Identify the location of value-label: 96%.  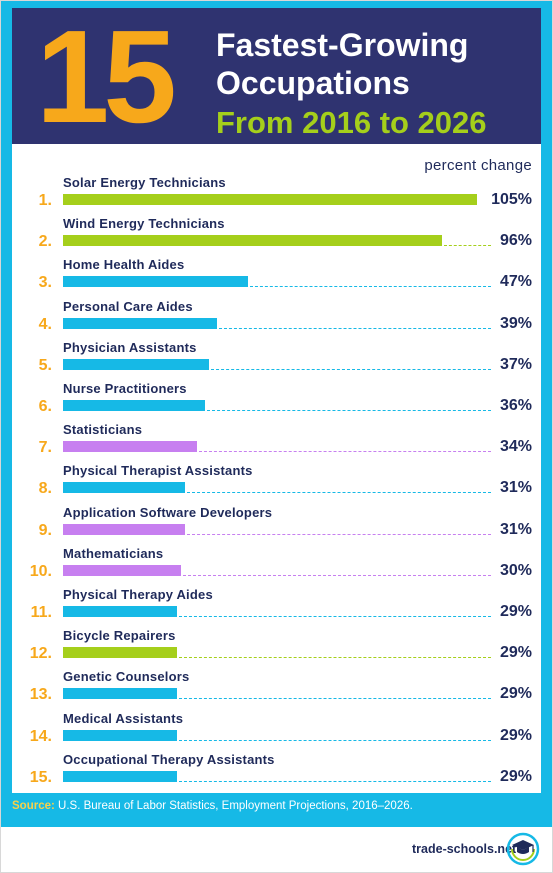
(515, 241).